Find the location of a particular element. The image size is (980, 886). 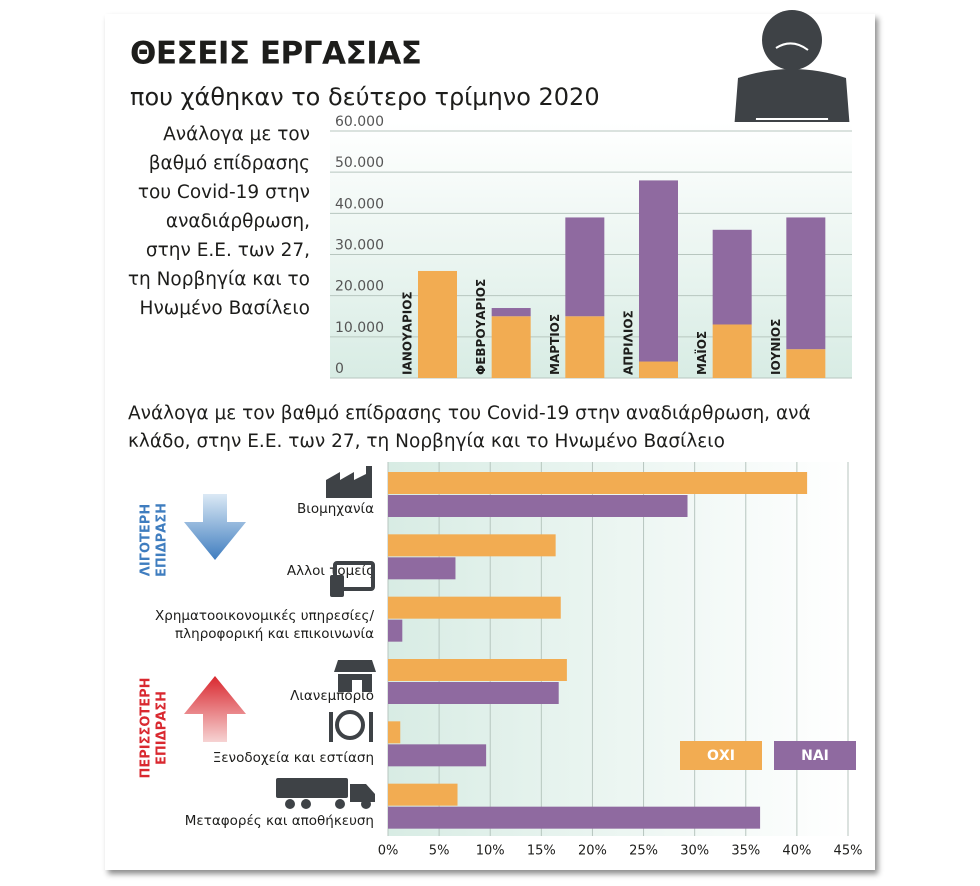

truck-trailer is located at coordinates (312, 788).